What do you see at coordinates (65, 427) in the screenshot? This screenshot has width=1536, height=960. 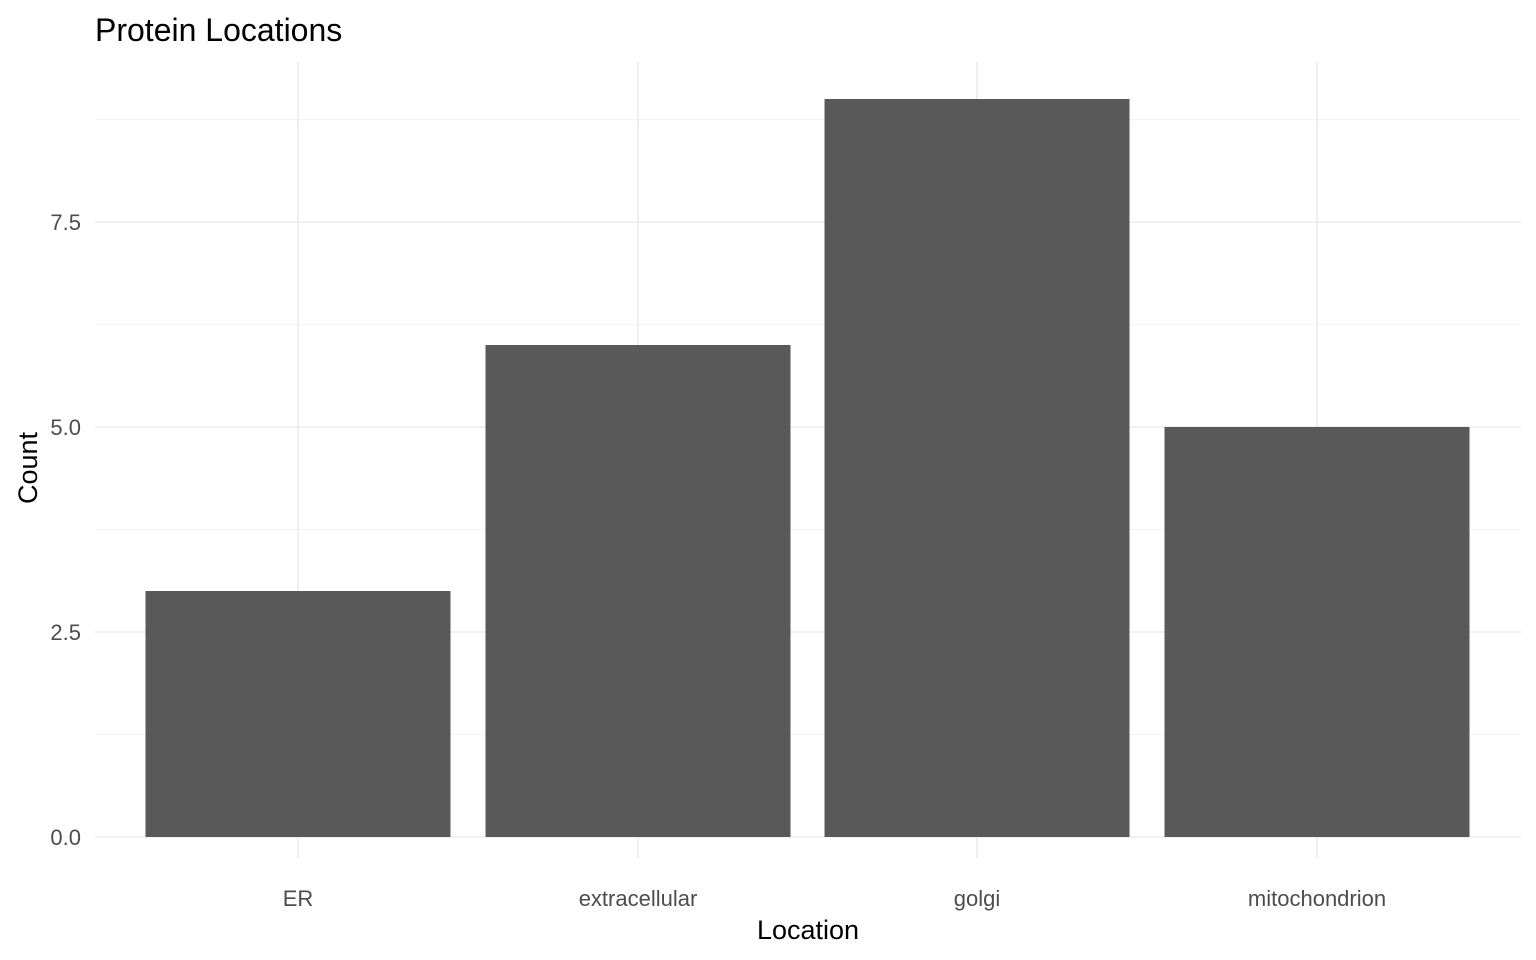 I see `y-tick-label: 5.0` at bounding box center [65, 427].